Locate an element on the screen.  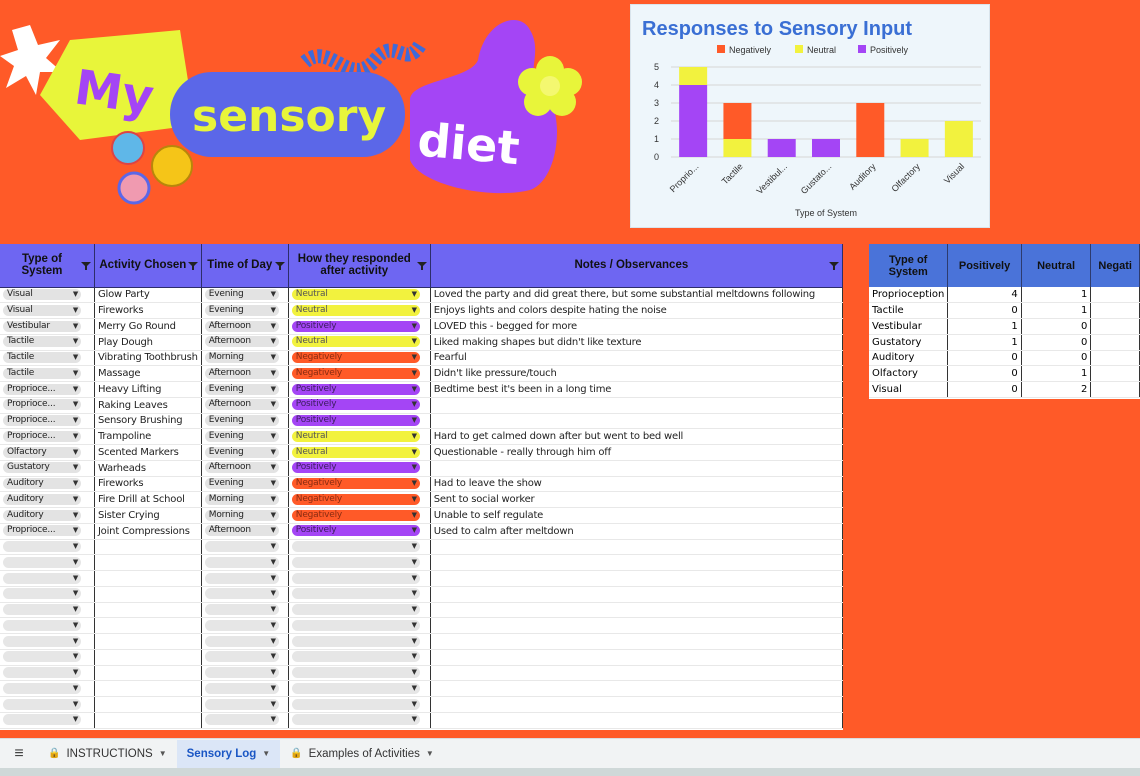
header-type-of-system: Type of System is located at coordinates (47, 266).